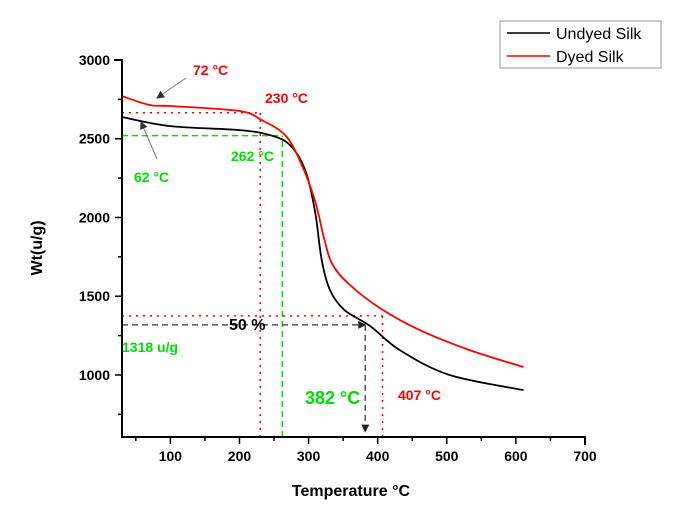 The width and height of the screenshot is (680, 525). What do you see at coordinates (247, 325) in the screenshot?
I see `label-50pct: 50 %` at bounding box center [247, 325].